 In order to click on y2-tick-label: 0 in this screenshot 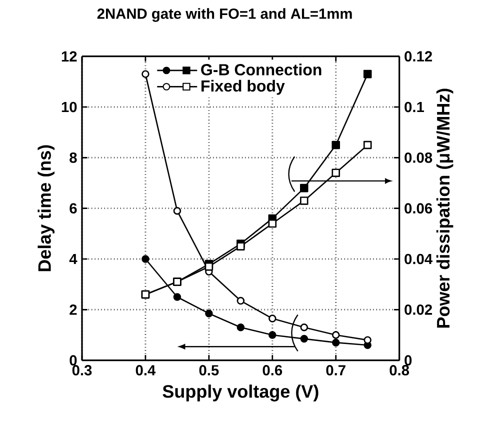, I will do `click(408, 360)`.